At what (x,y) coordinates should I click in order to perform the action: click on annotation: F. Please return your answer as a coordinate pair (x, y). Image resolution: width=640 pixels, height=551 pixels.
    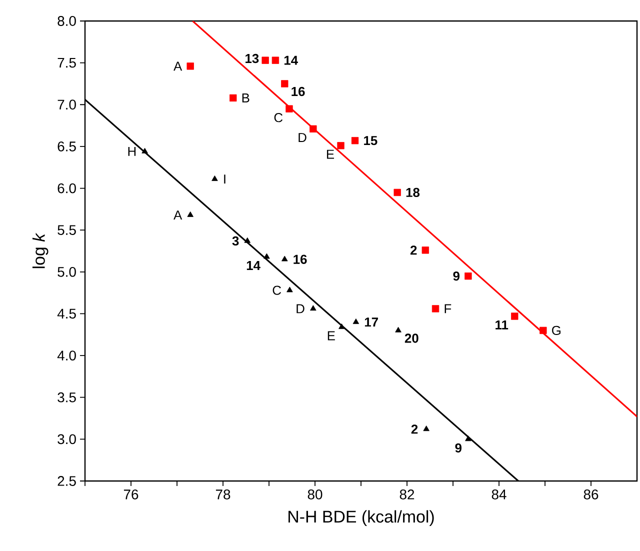
    Looking at the image, I should click on (448, 309).